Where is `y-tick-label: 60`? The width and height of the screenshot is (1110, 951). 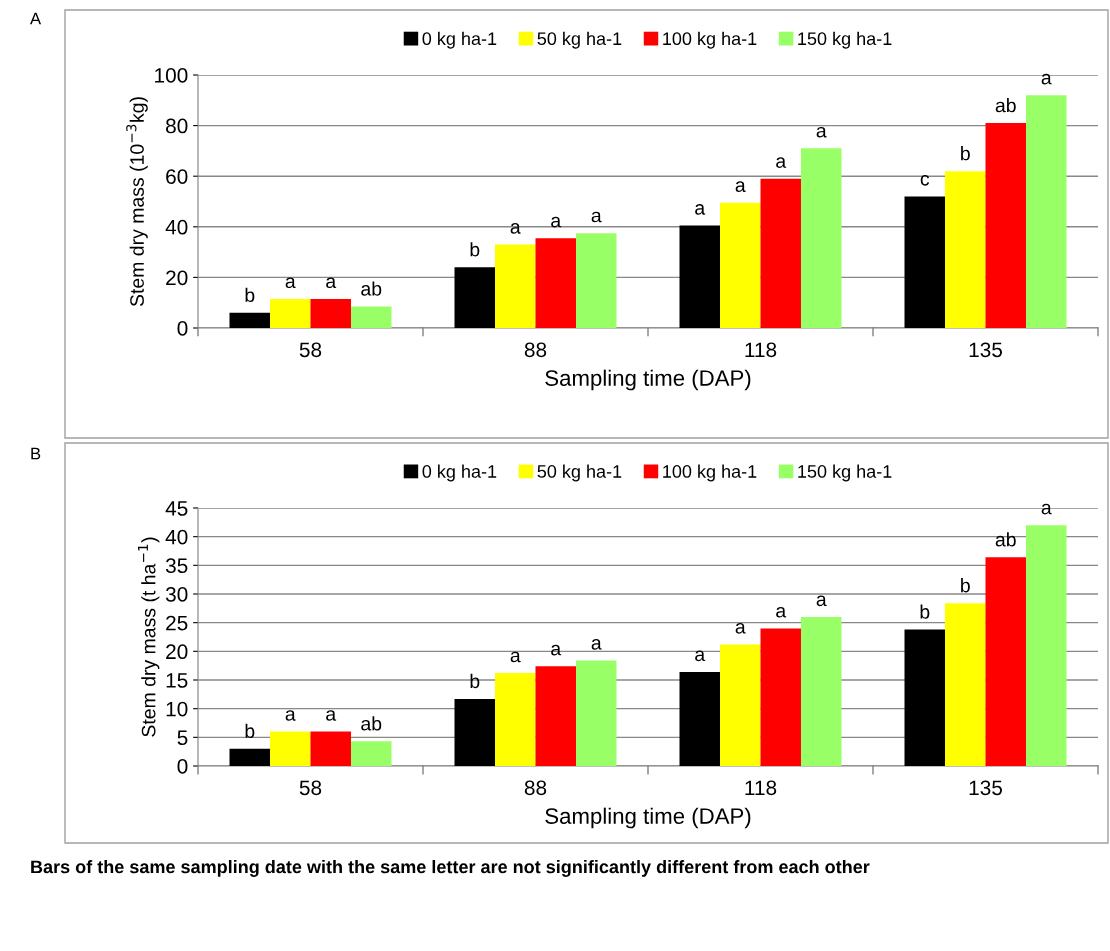 y-tick-label: 60 is located at coordinates (177, 176).